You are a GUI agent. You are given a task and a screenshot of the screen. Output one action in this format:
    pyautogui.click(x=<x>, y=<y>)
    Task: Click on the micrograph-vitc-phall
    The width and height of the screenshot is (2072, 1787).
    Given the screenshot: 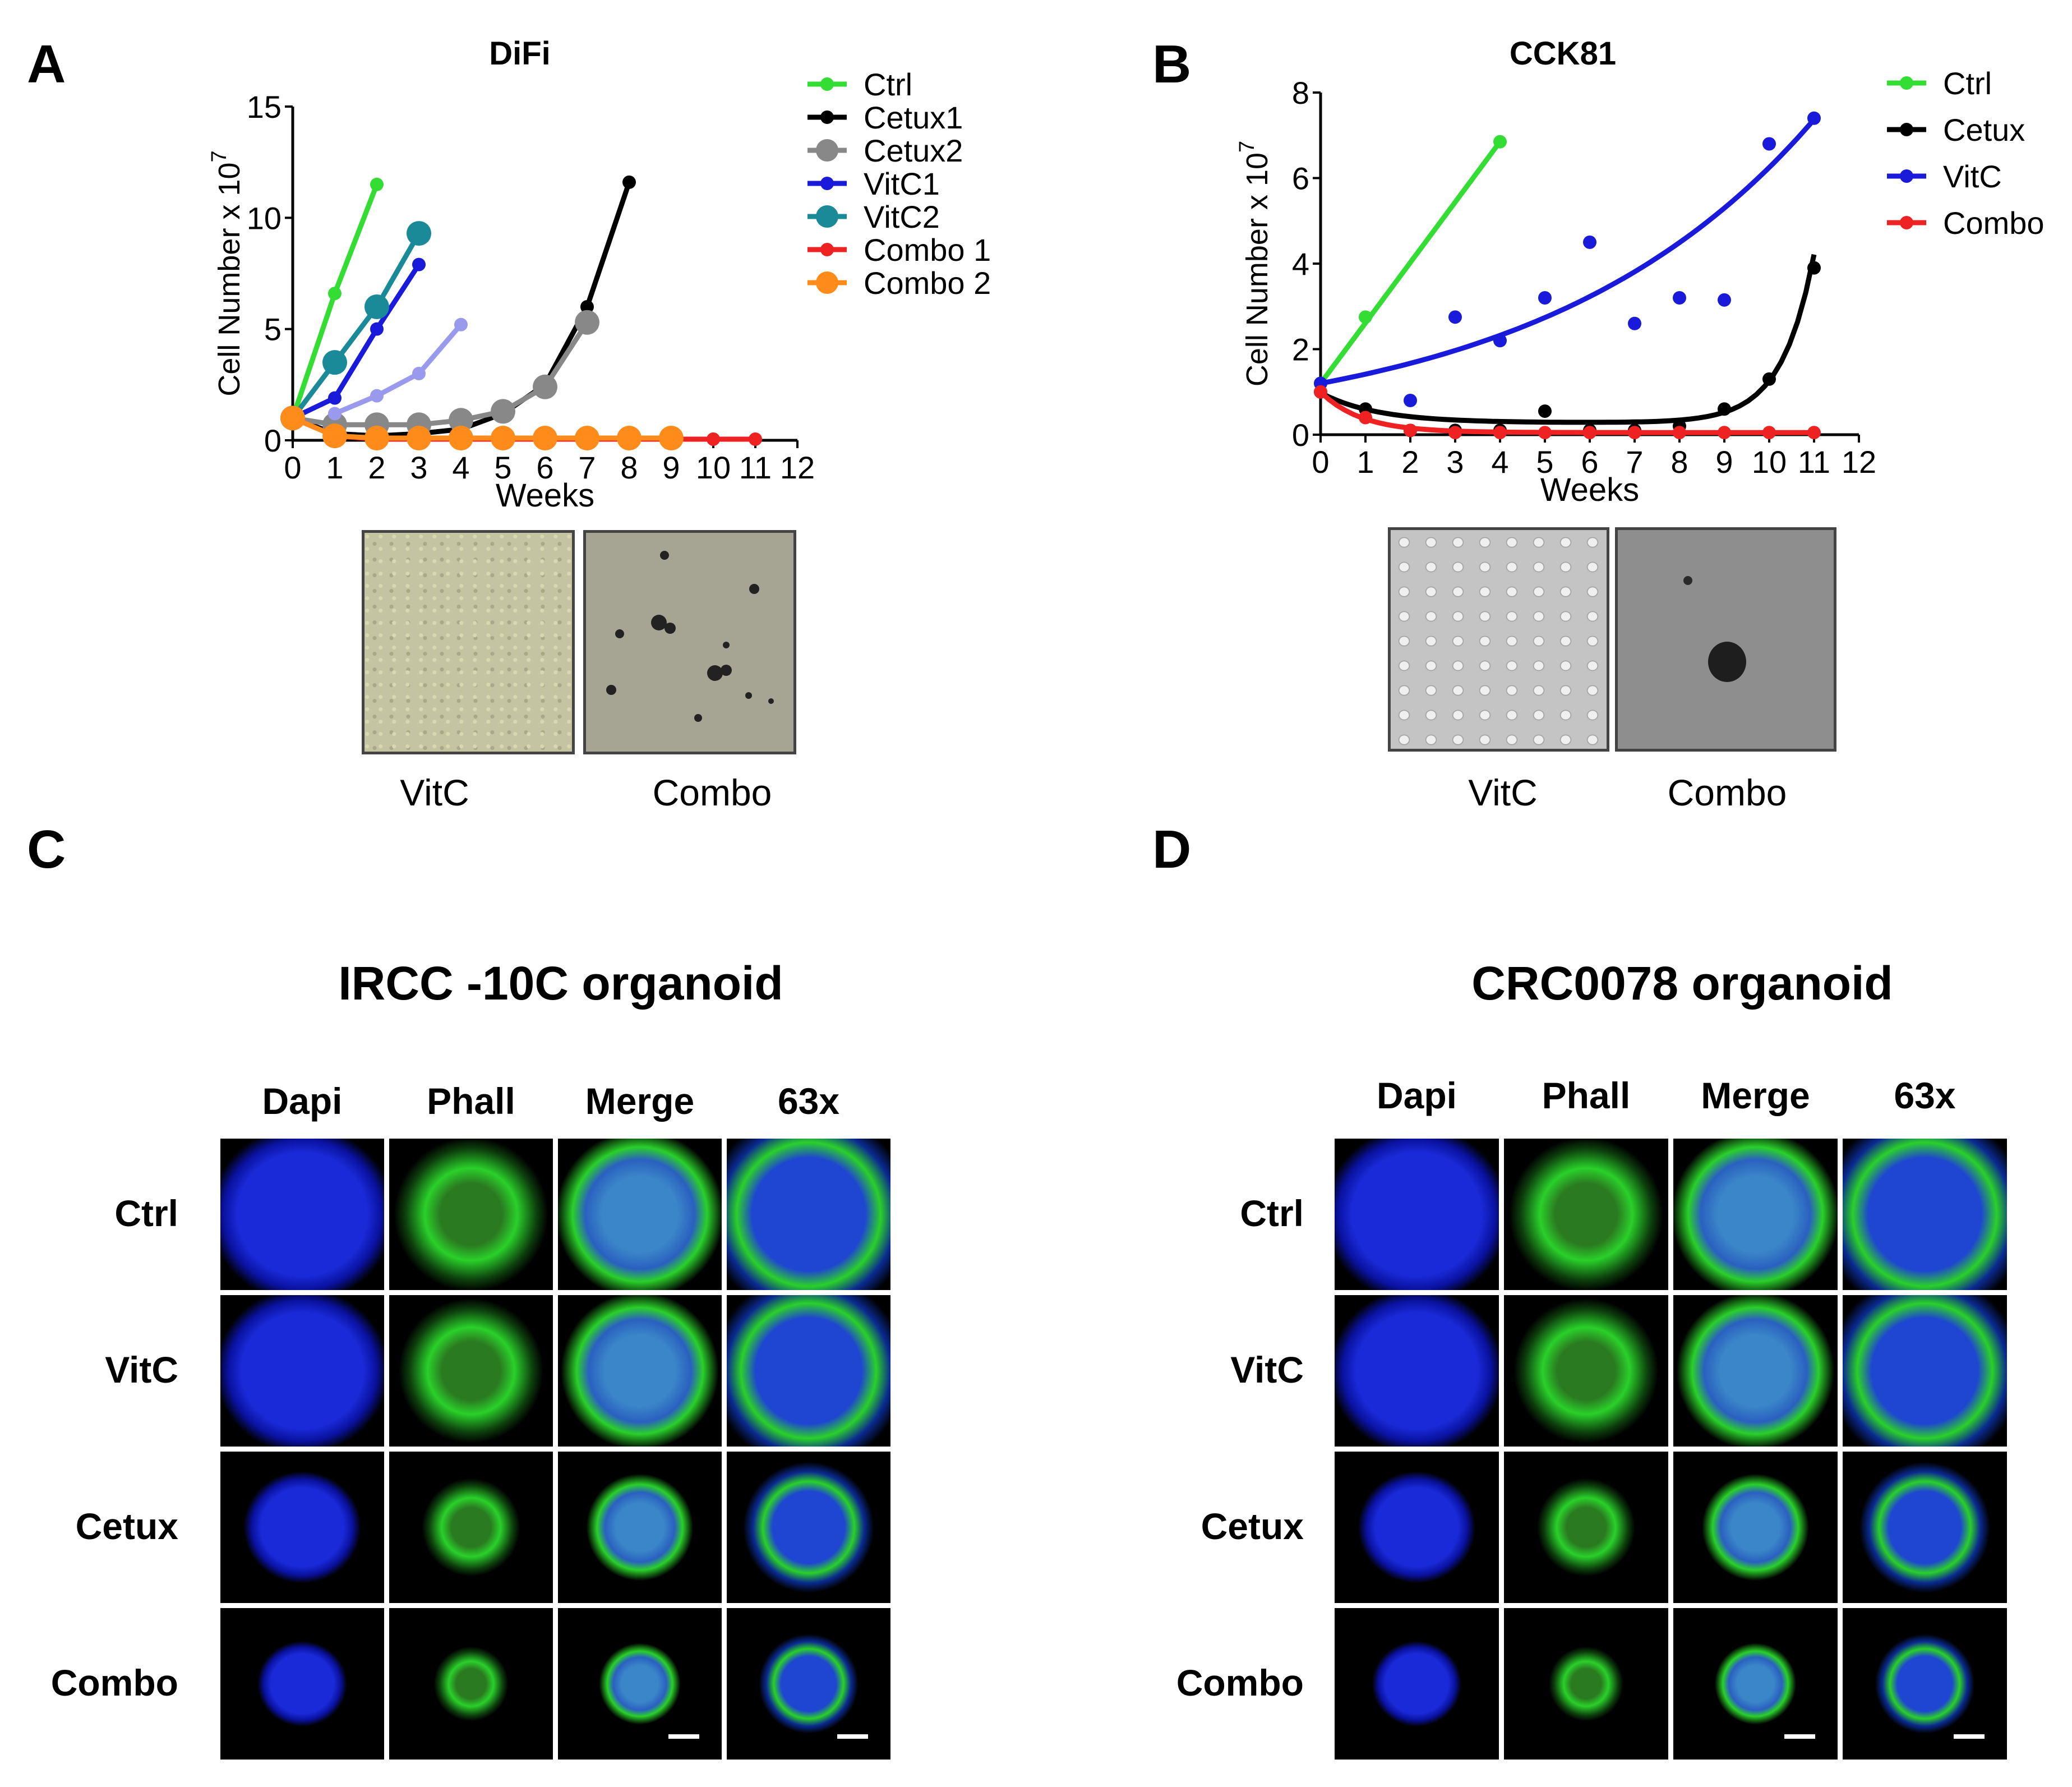 What is the action you would take?
    pyautogui.click(x=1586, y=1371)
    